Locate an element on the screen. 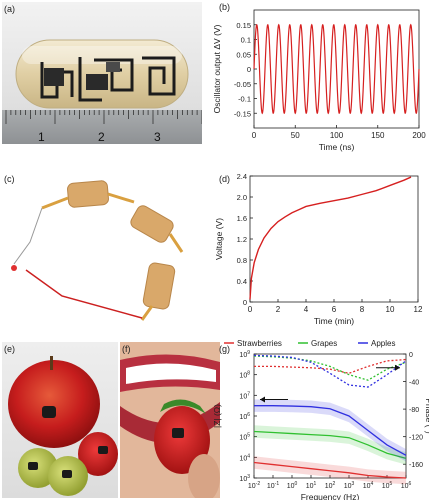  x-tick-label: 6 is located at coordinates (334, 309).